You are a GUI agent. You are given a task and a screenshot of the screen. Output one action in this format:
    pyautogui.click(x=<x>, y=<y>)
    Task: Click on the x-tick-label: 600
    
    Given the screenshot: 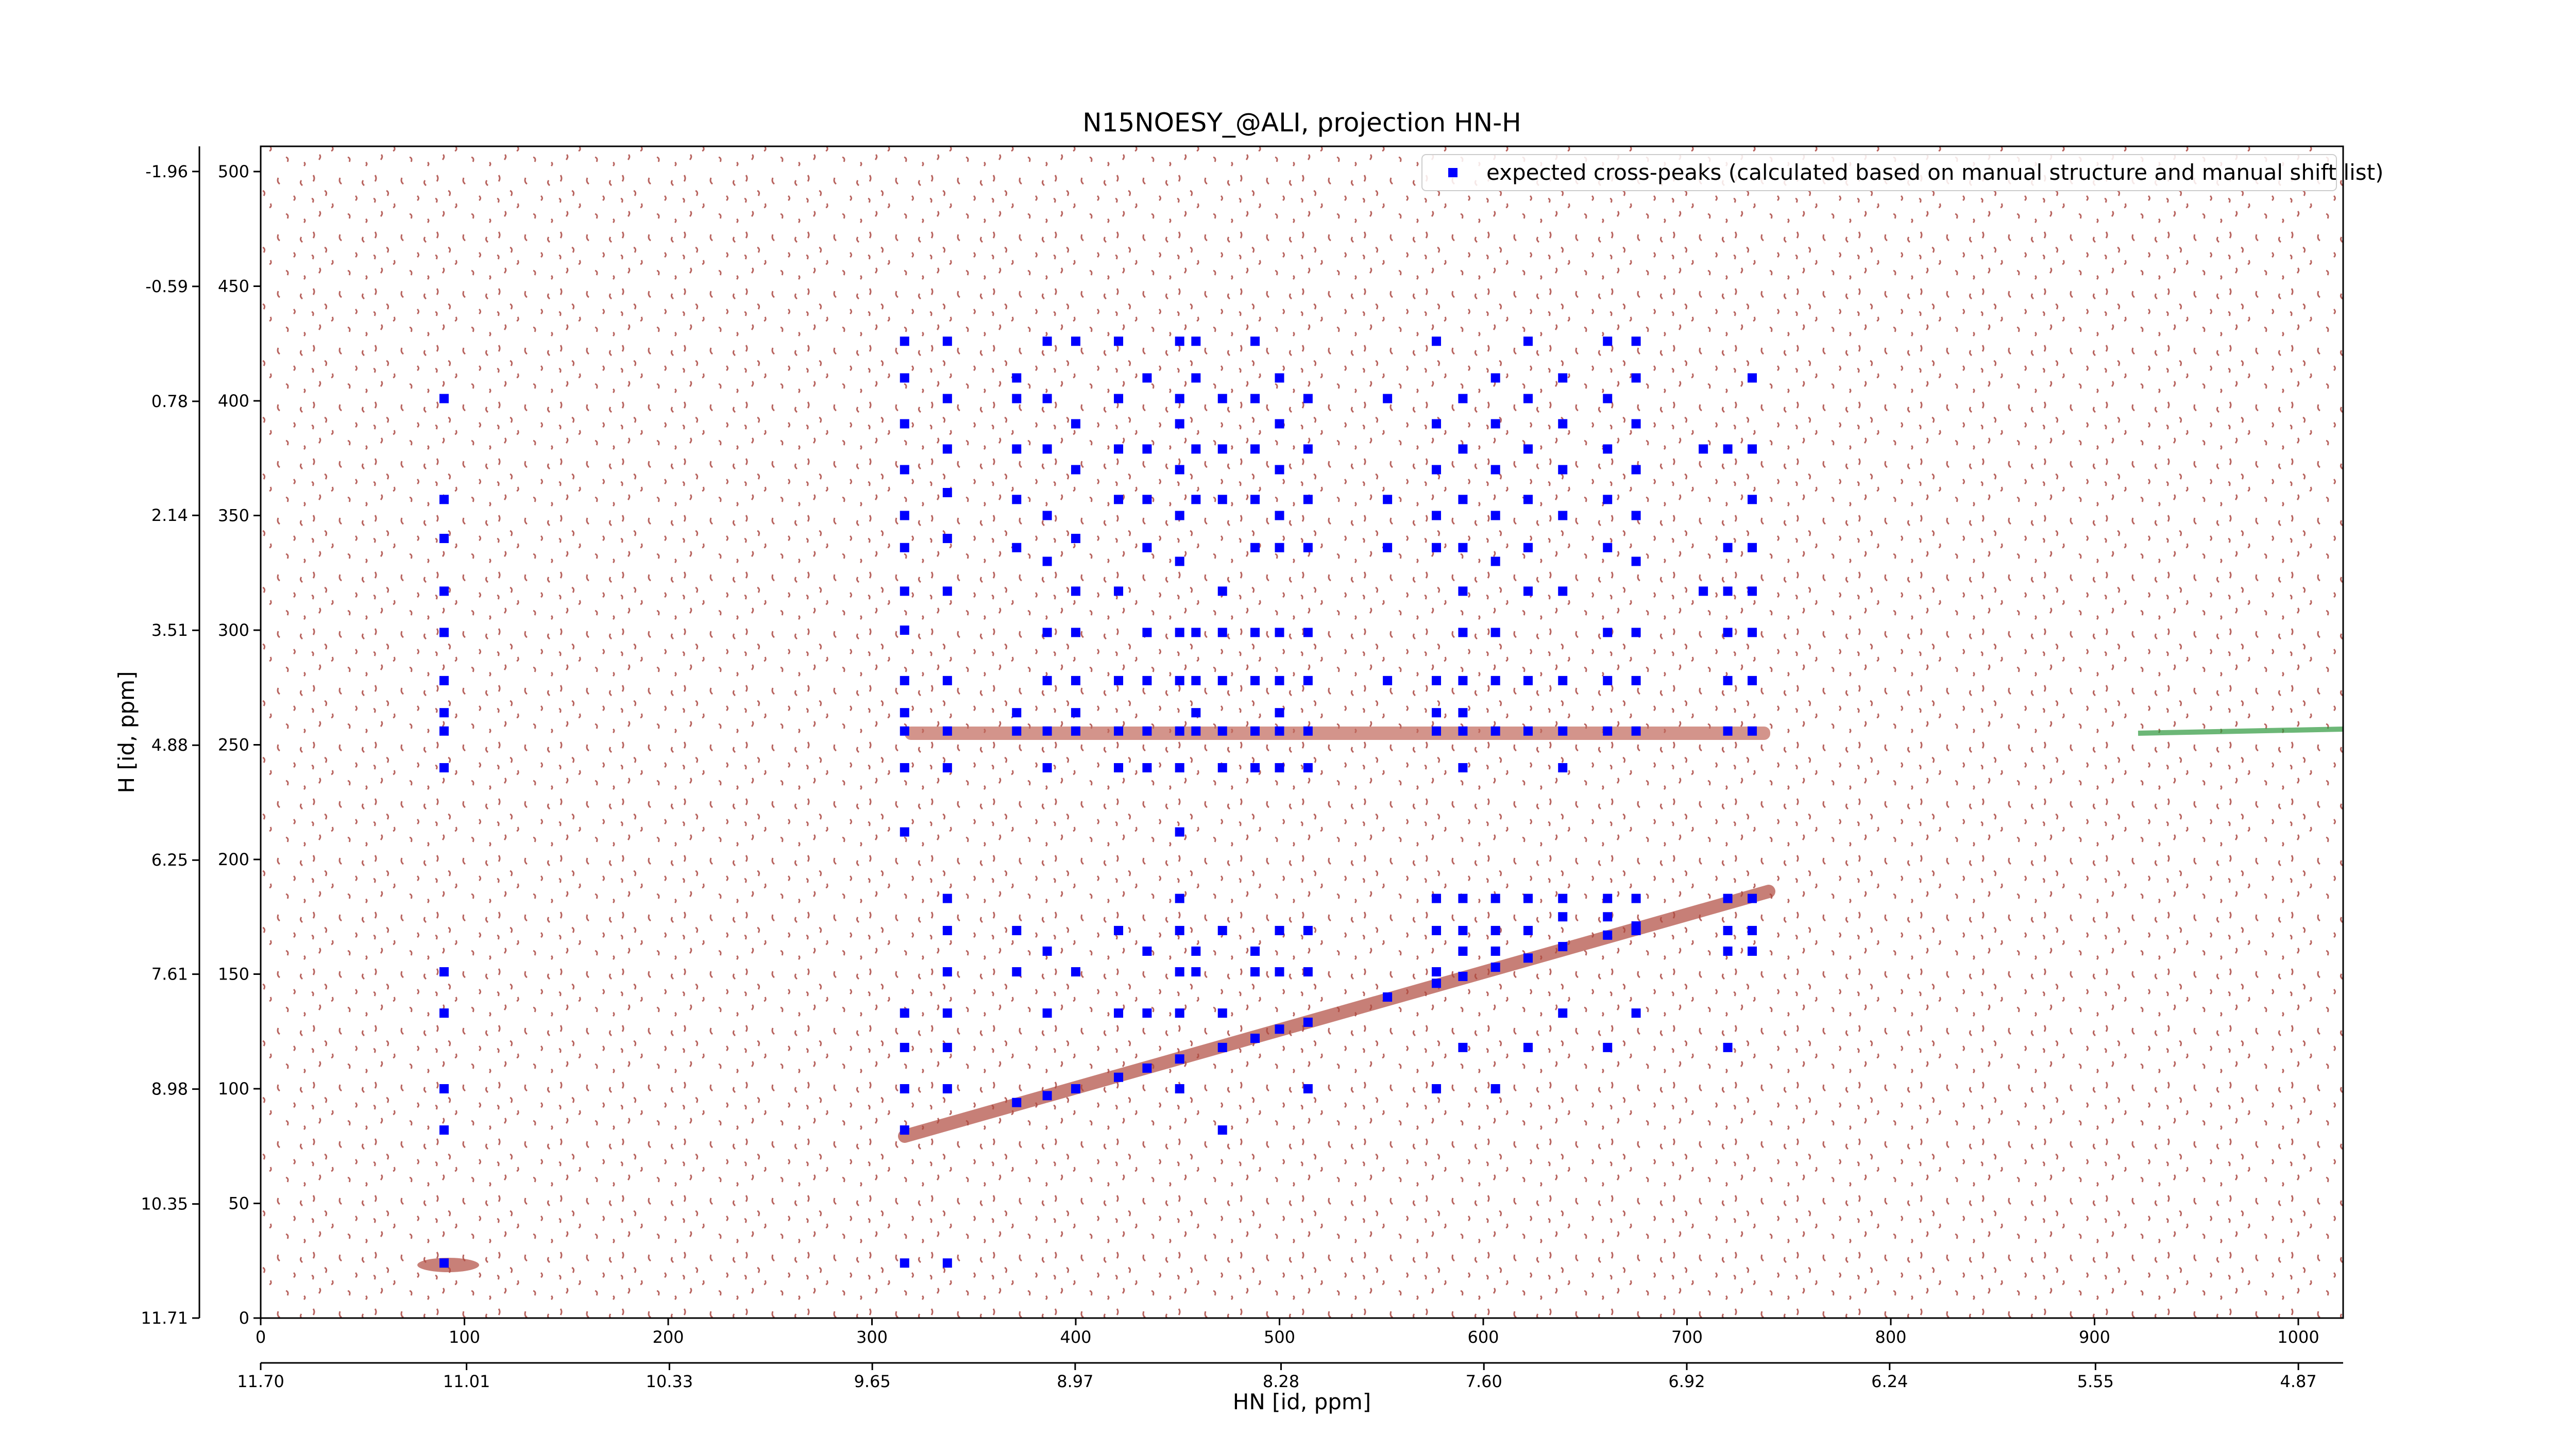 What is the action you would take?
    pyautogui.click(x=1483, y=1337)
    